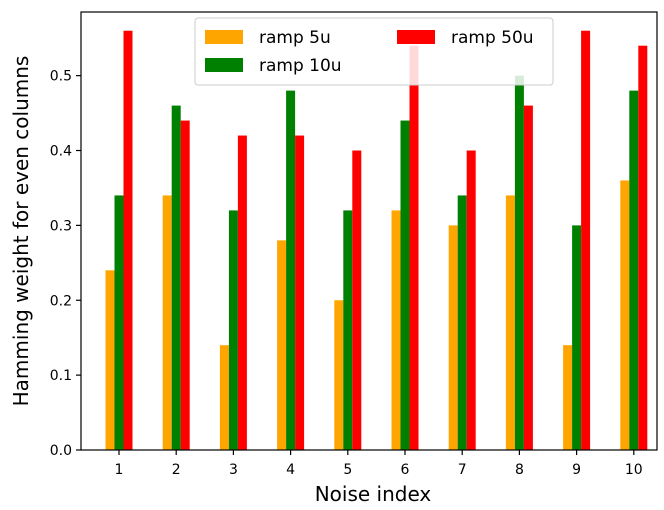 The width and height of the screenshot is (664, 510). I want to click on legend-label: ramp 50u, so click(492, 38).